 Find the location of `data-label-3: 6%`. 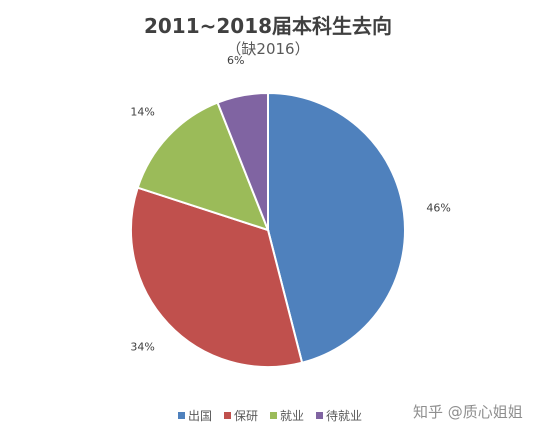

data-label-3: 6% is located at coordinates (235, 60).